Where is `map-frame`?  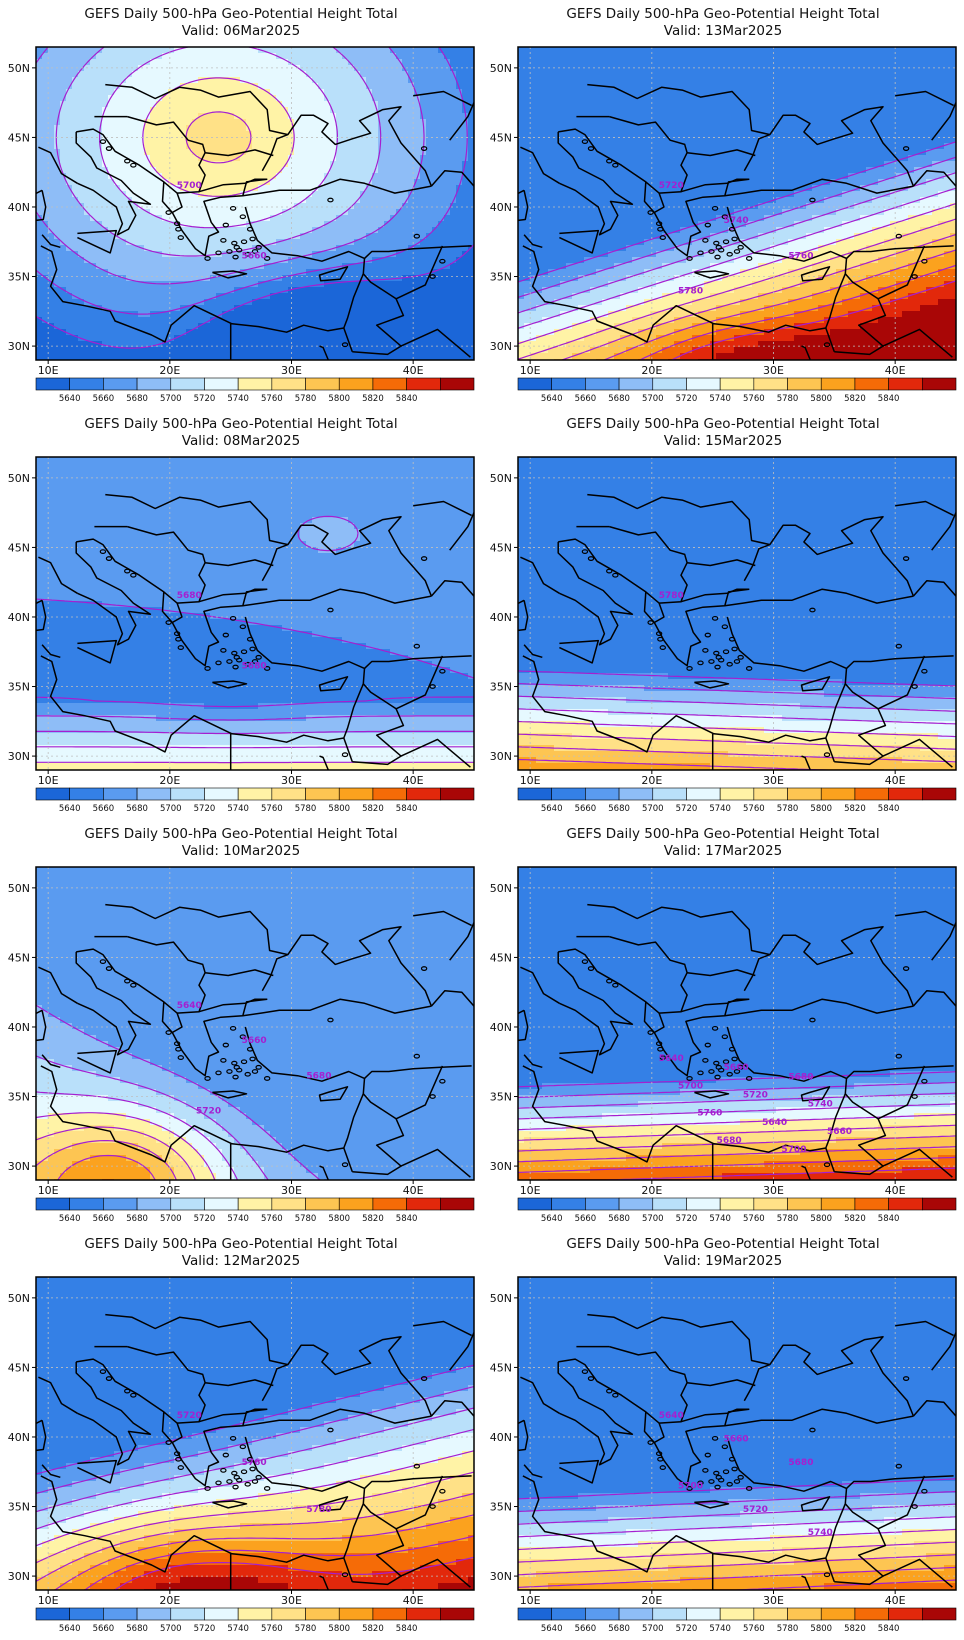 map-frame is located at coordinates (737, 203).